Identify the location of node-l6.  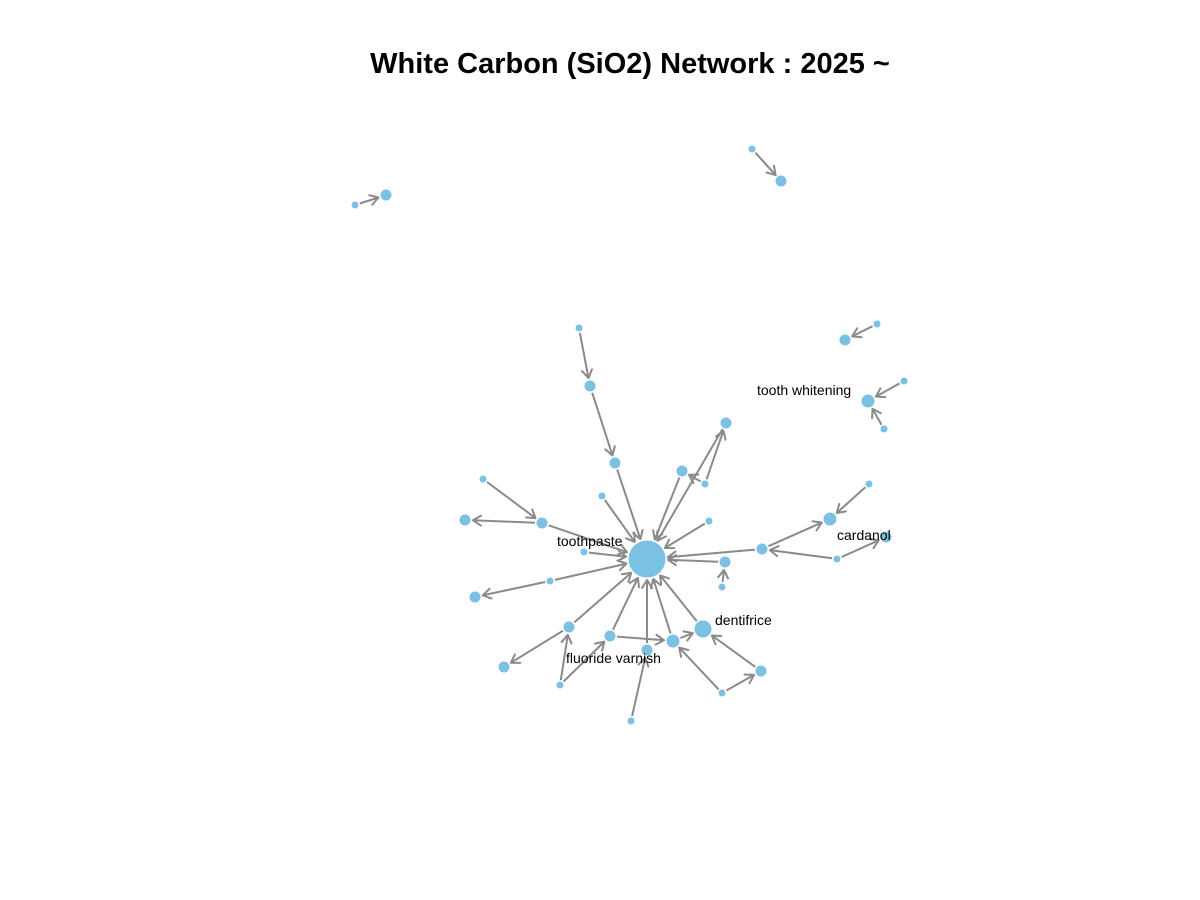
(550, 581).